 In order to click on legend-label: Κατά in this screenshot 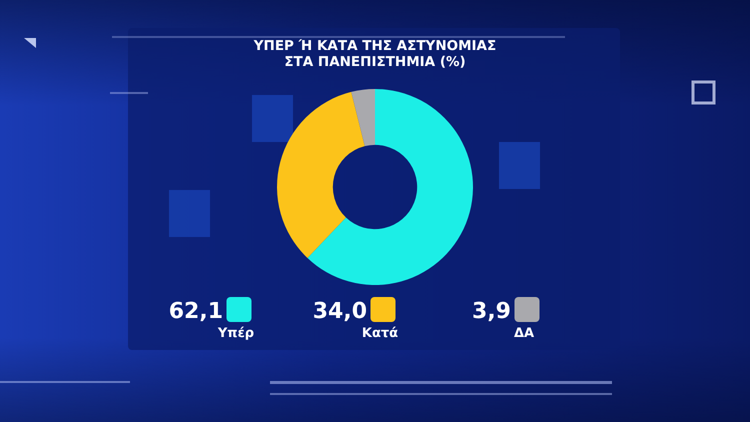, I will do `click(380, 333)`.